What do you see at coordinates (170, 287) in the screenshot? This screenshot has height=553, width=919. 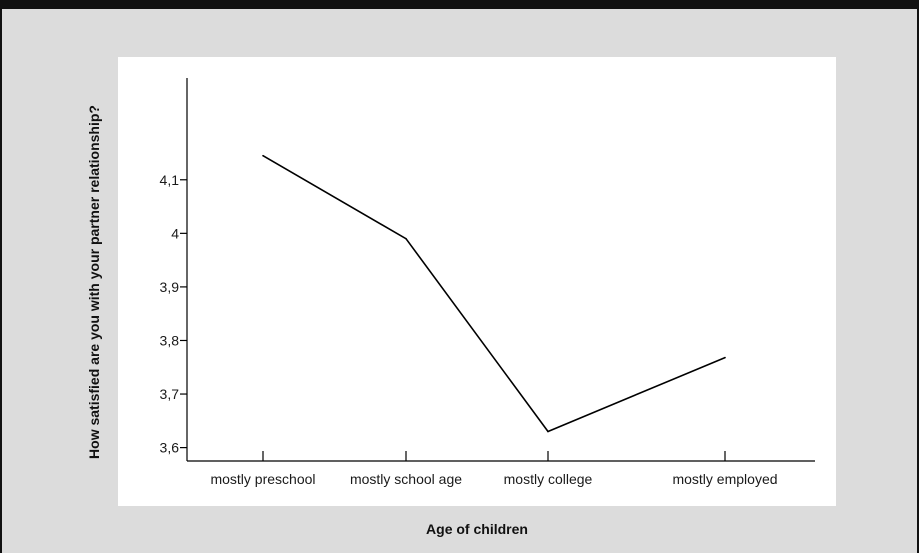 I see `y-tick-label: 3,9` at bounding box center [170, 287].